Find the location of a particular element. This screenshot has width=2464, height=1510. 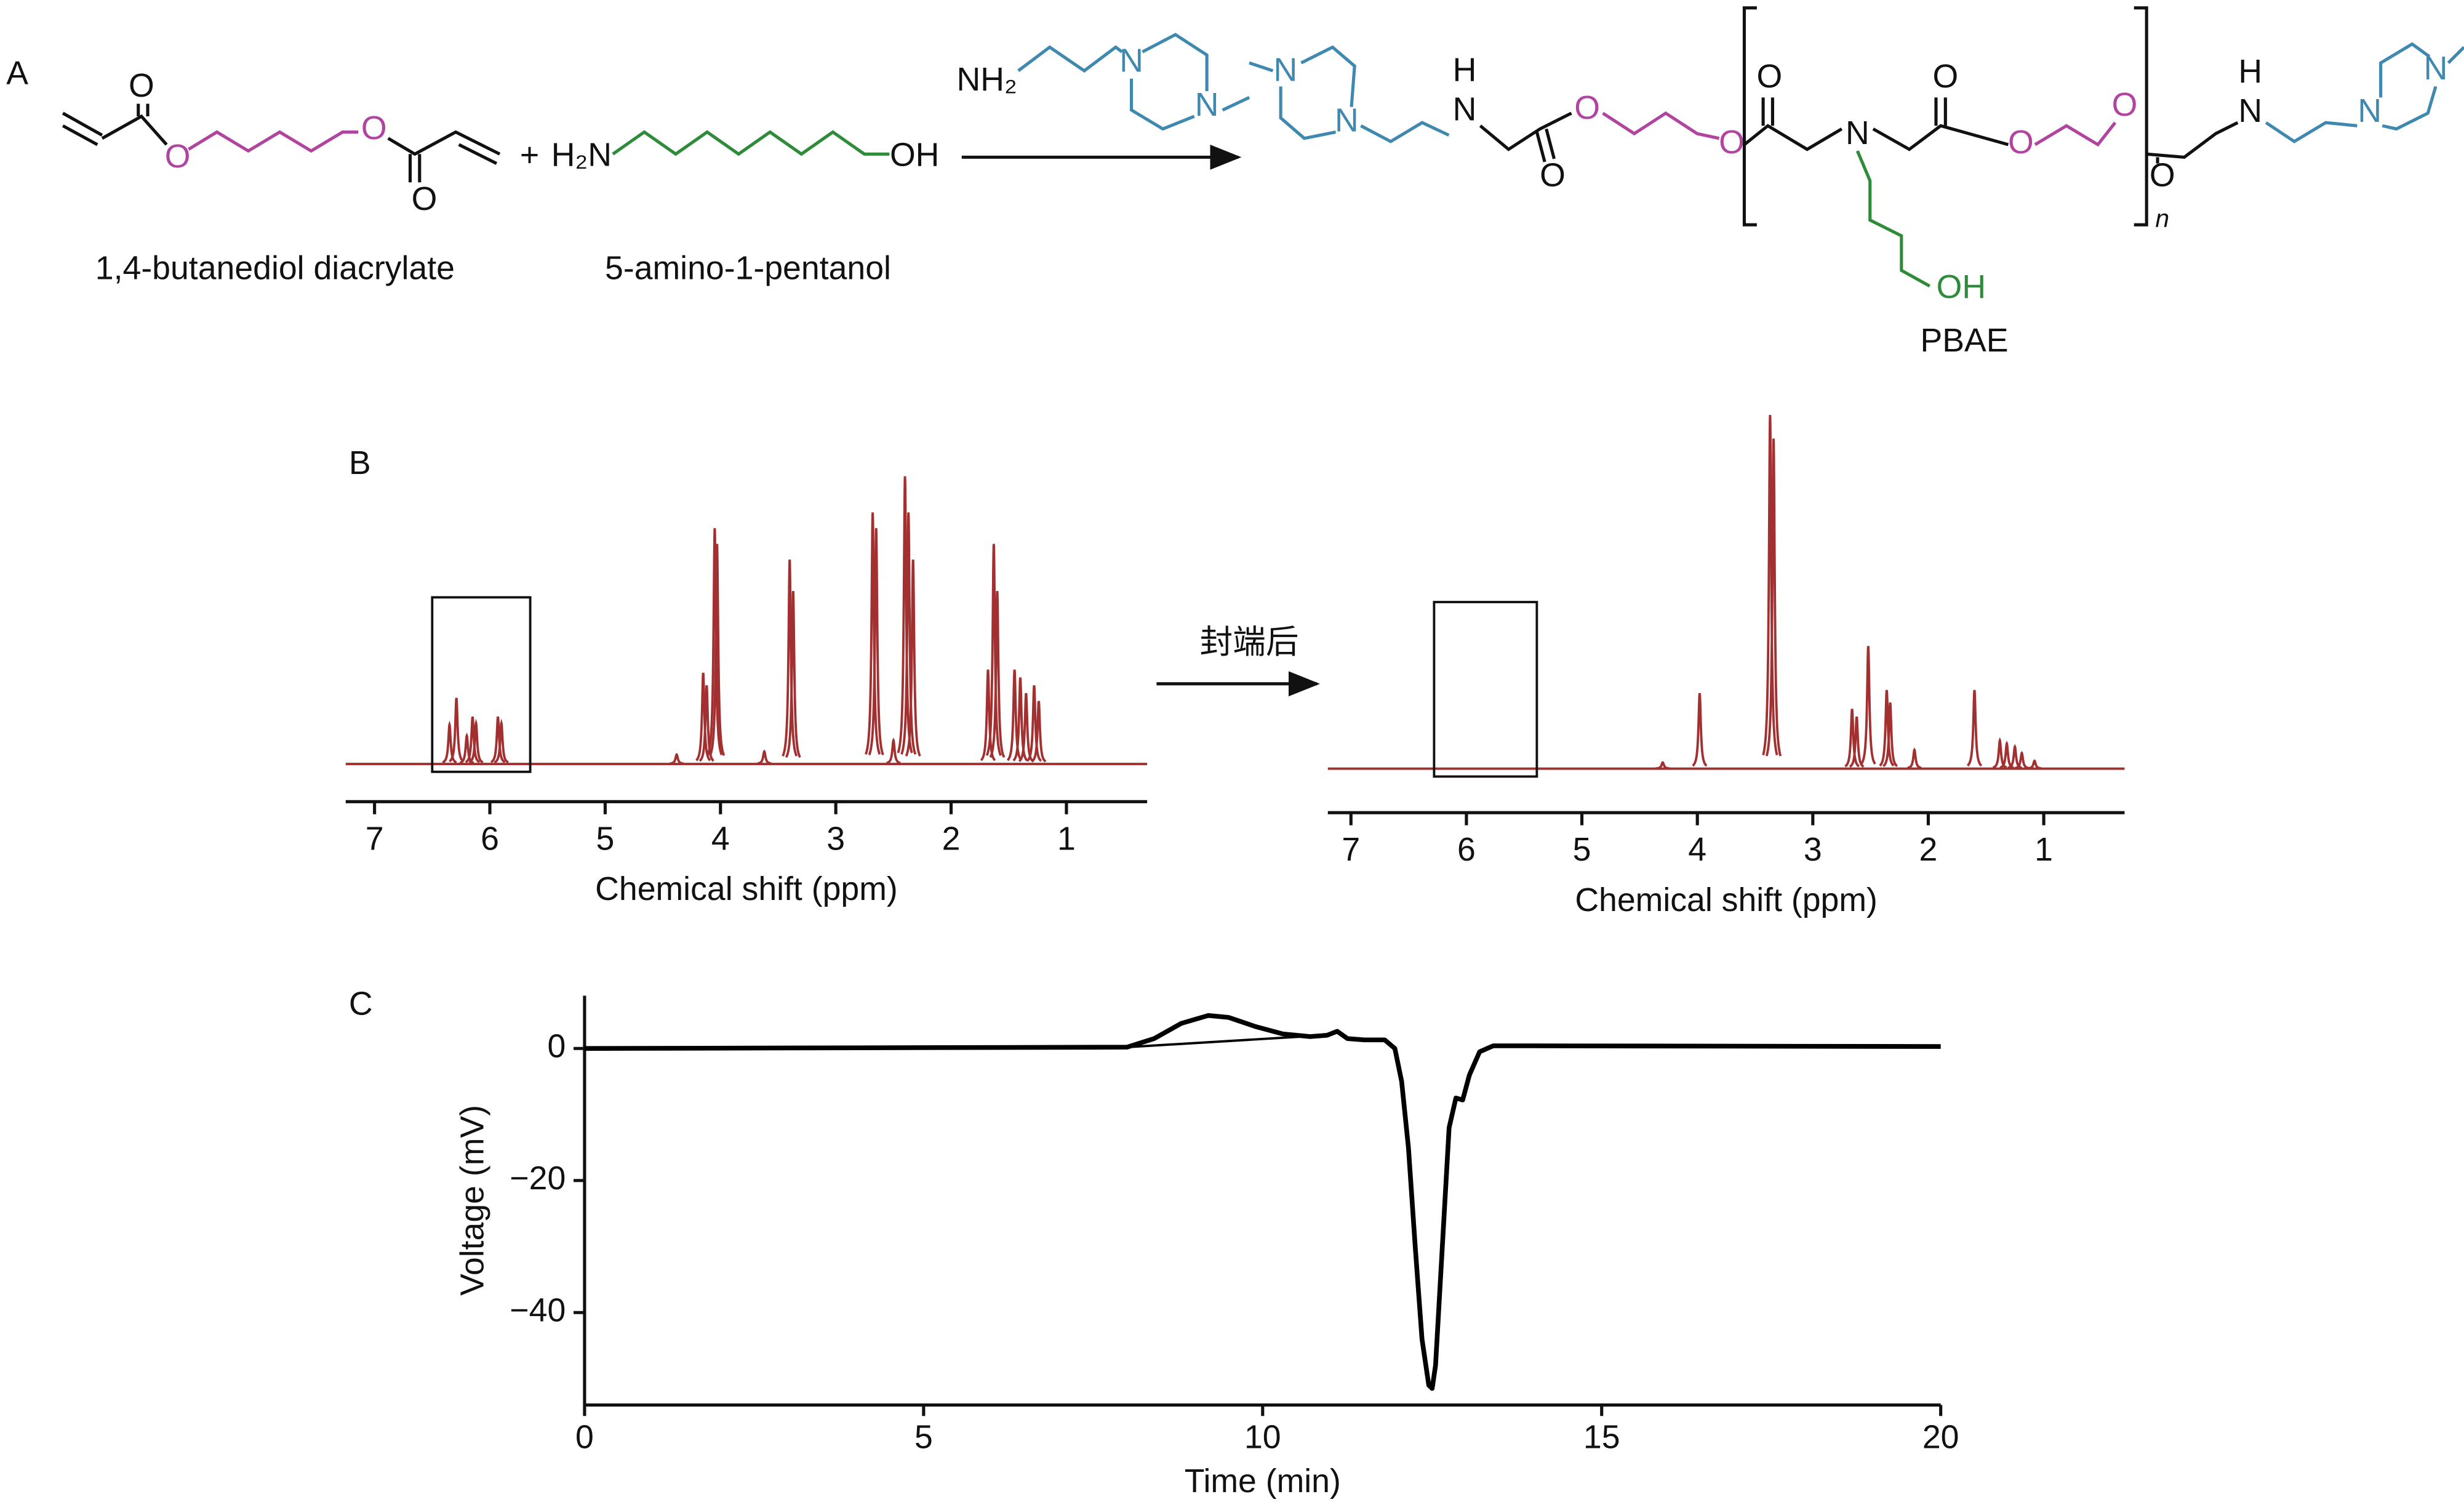

y-tick-label: 0 is located at coordinates (556, 1045).